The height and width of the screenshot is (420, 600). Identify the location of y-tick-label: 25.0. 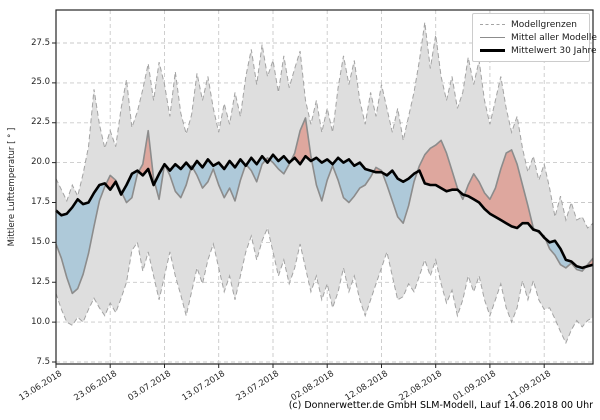
(40, 82).